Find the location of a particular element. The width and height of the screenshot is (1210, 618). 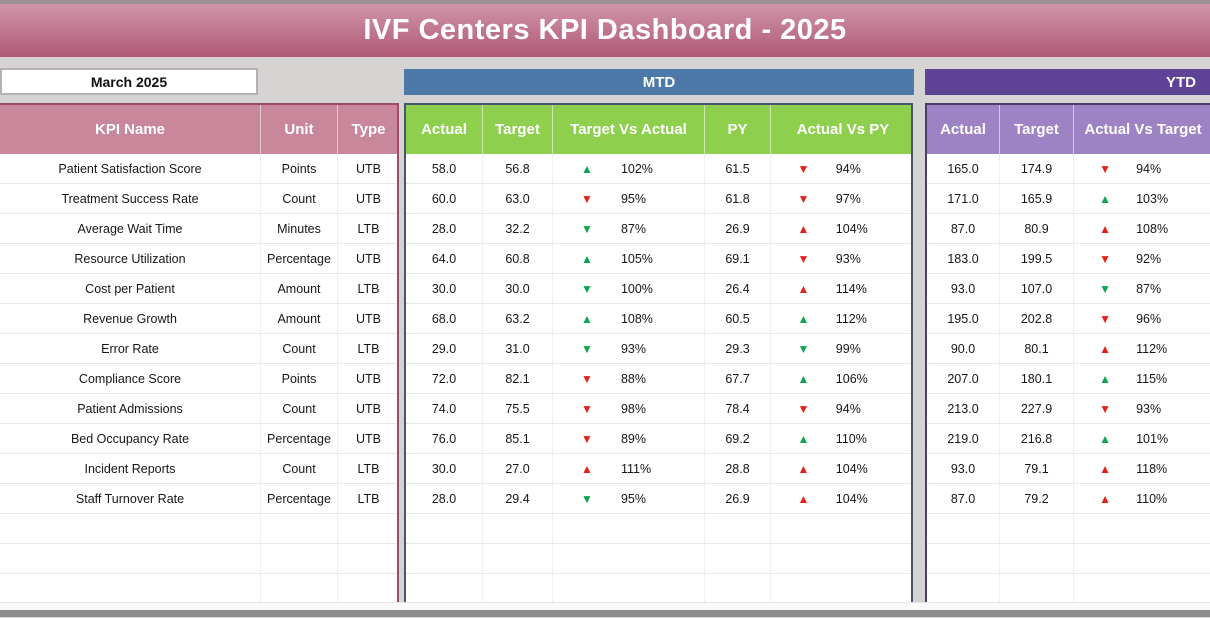

ytd-actual-cell: 183.0 is located at coordinates (963, 258).